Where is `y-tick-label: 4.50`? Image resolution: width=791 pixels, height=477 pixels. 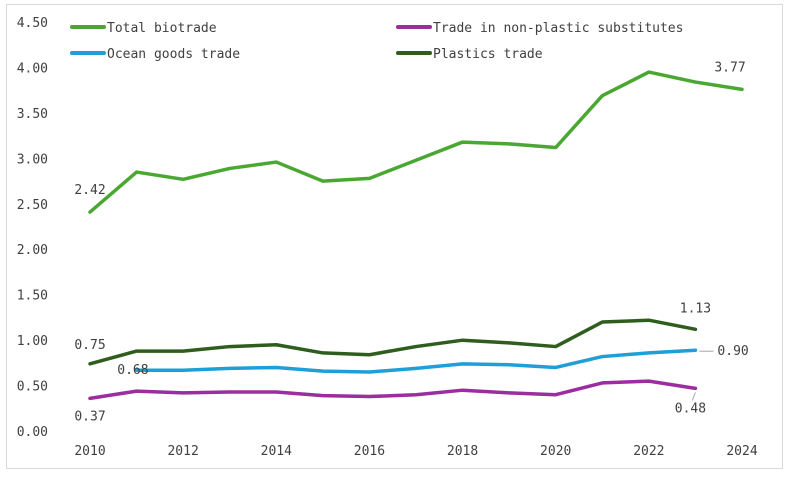 y-tick-label: 4.50 is located at coordinates (32, 23).